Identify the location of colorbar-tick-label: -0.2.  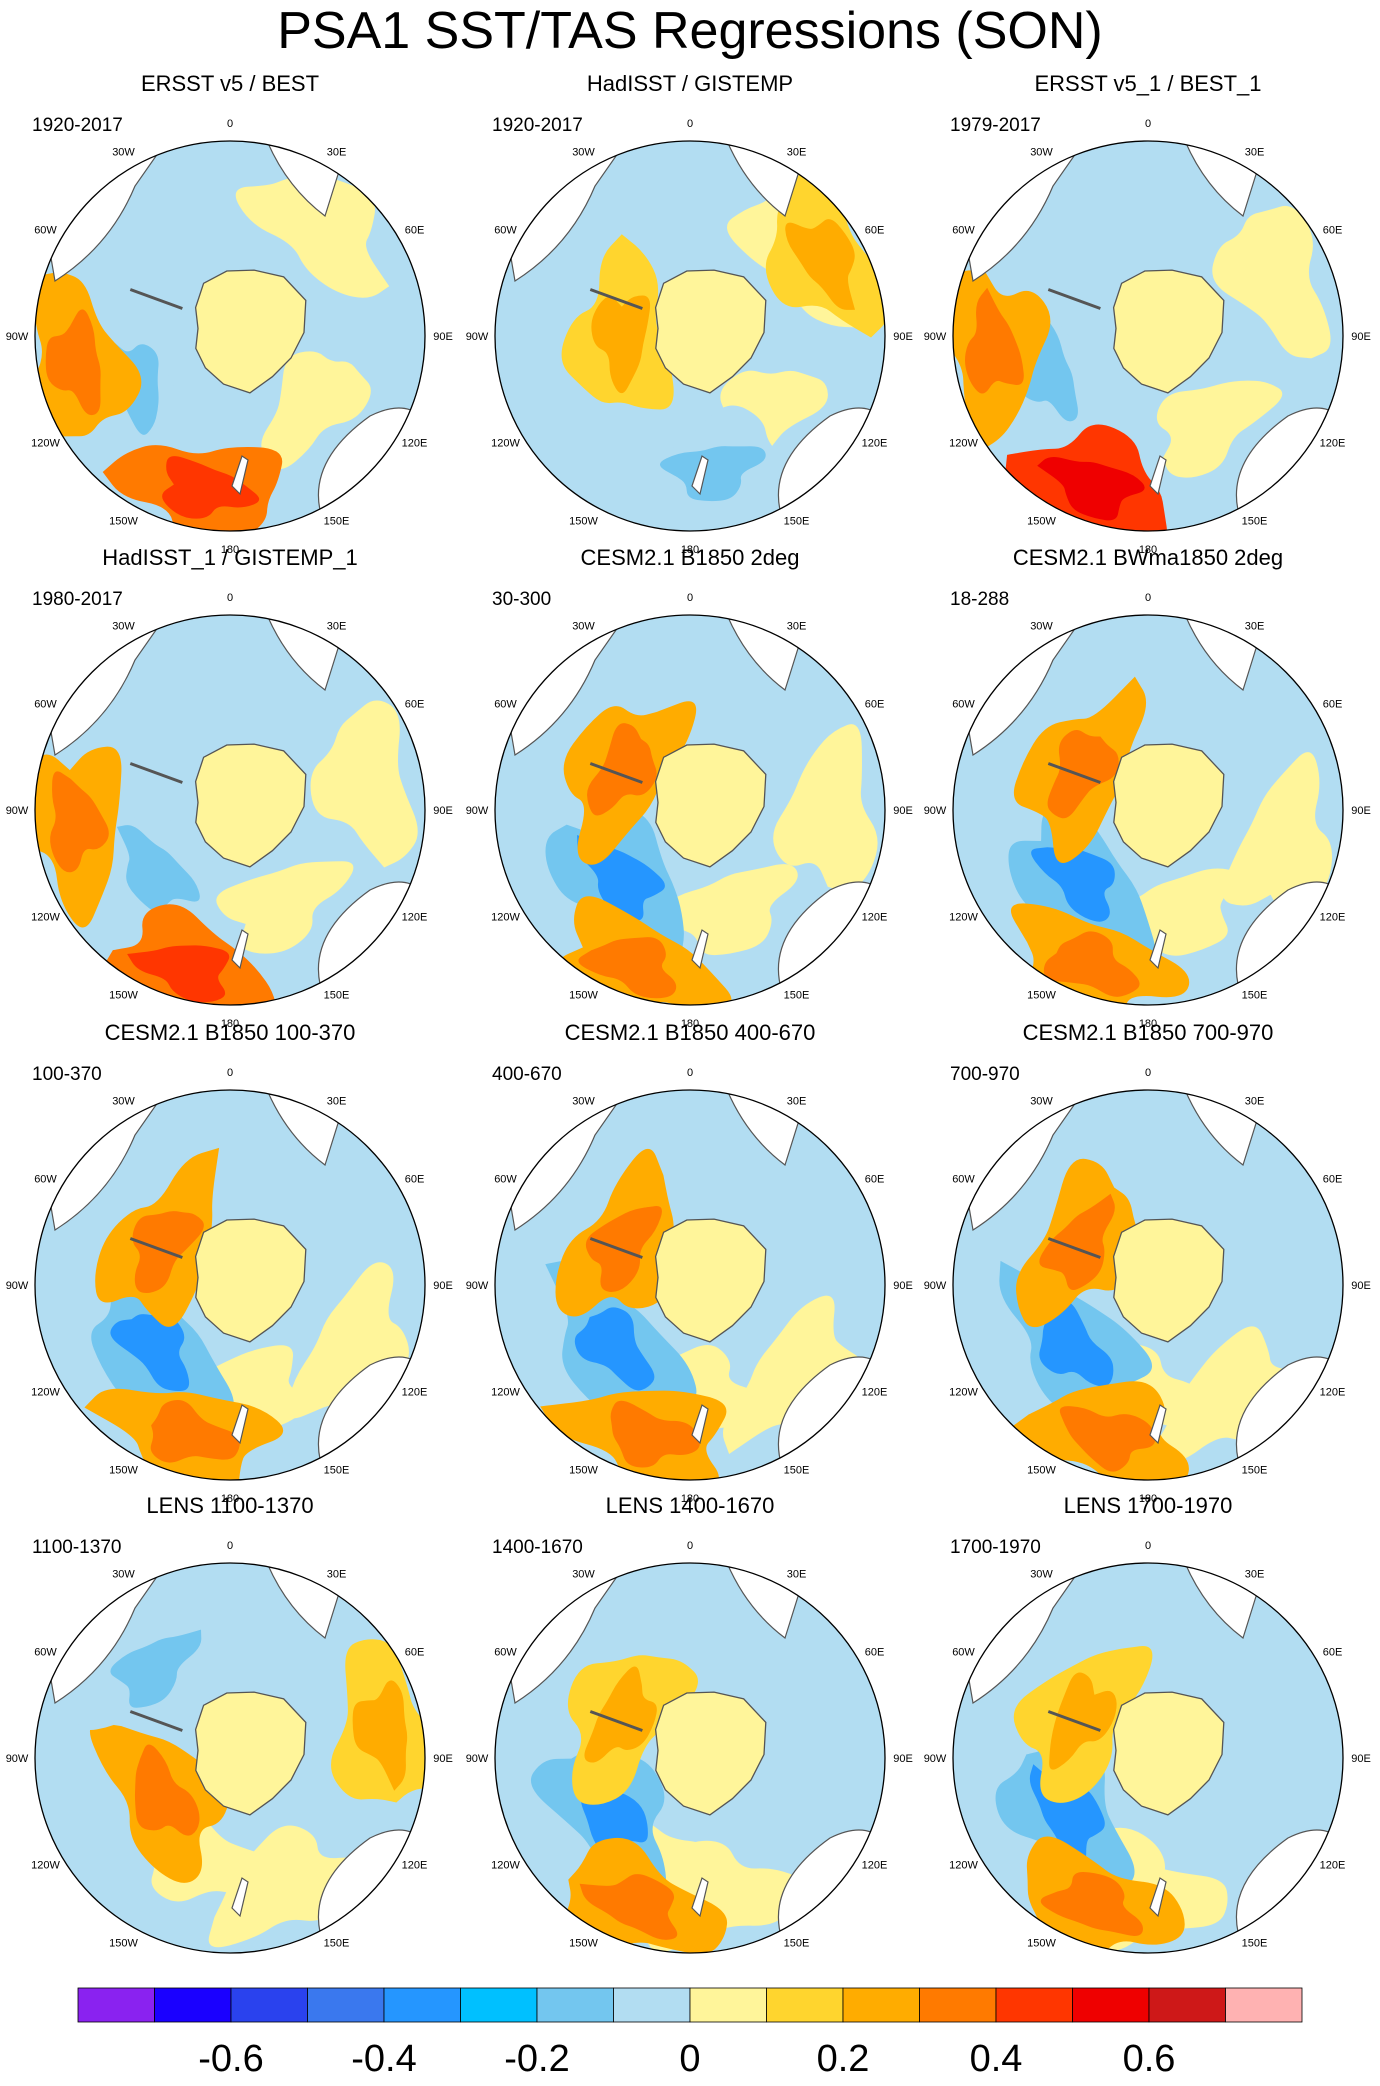
(536, 2059).